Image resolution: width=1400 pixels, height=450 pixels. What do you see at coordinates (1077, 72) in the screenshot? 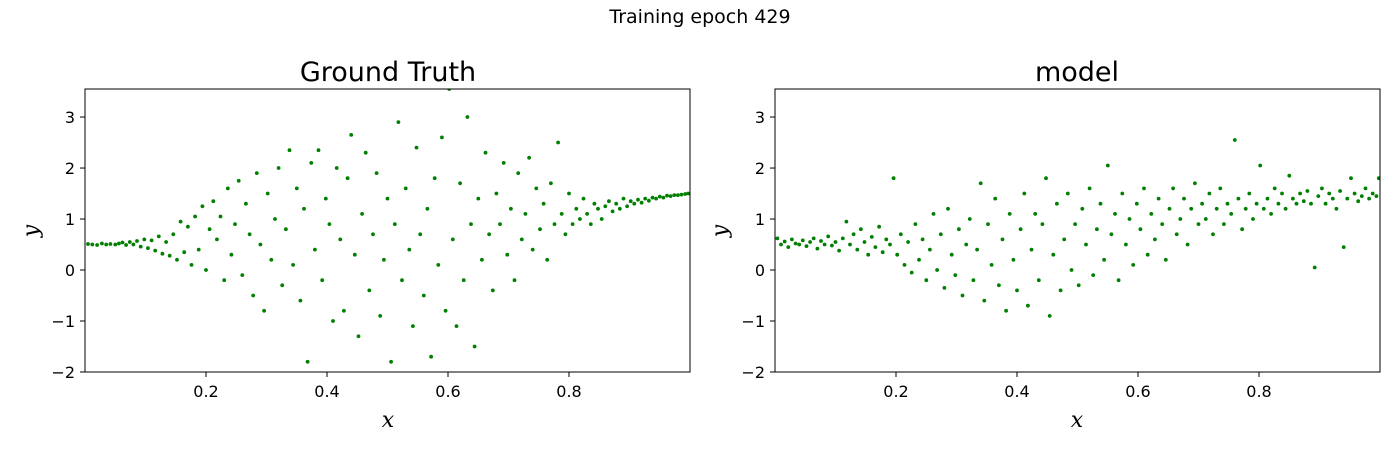
I see `subplot-title: model` at bounding box center [1077, 72].